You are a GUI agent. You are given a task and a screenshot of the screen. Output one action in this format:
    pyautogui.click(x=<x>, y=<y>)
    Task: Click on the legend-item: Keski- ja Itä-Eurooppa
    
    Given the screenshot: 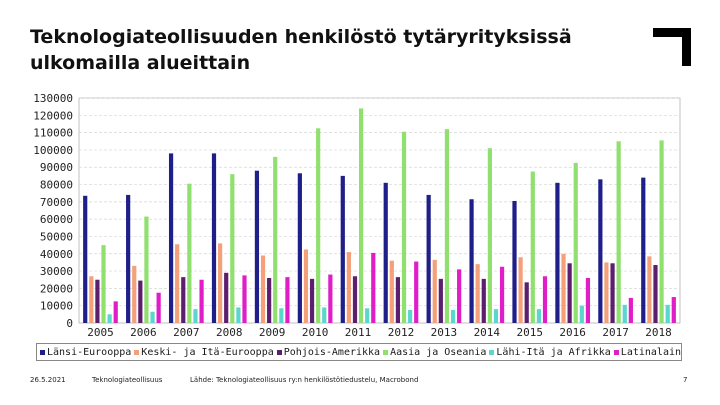 What is the action you would take?
    pyautogui.click(x=204, y=352)
    